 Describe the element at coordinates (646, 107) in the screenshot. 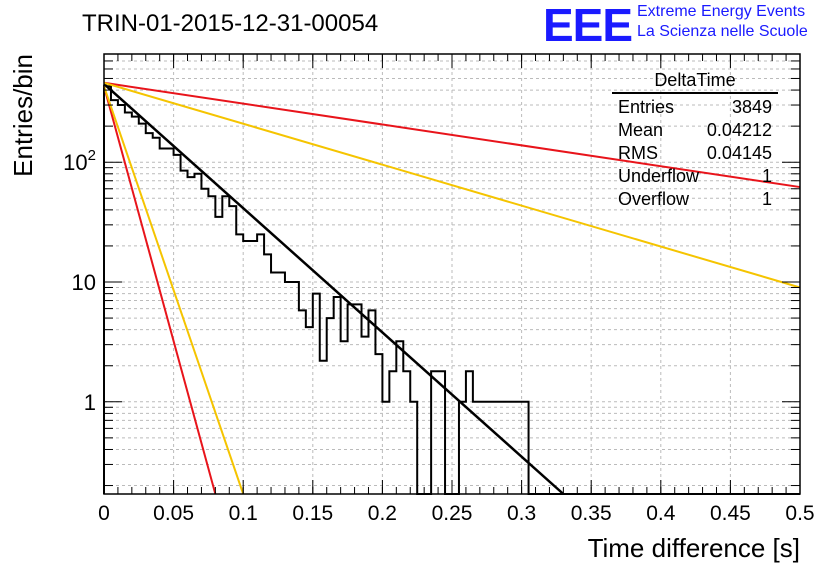

I see `stats-label: Entries` at that location.